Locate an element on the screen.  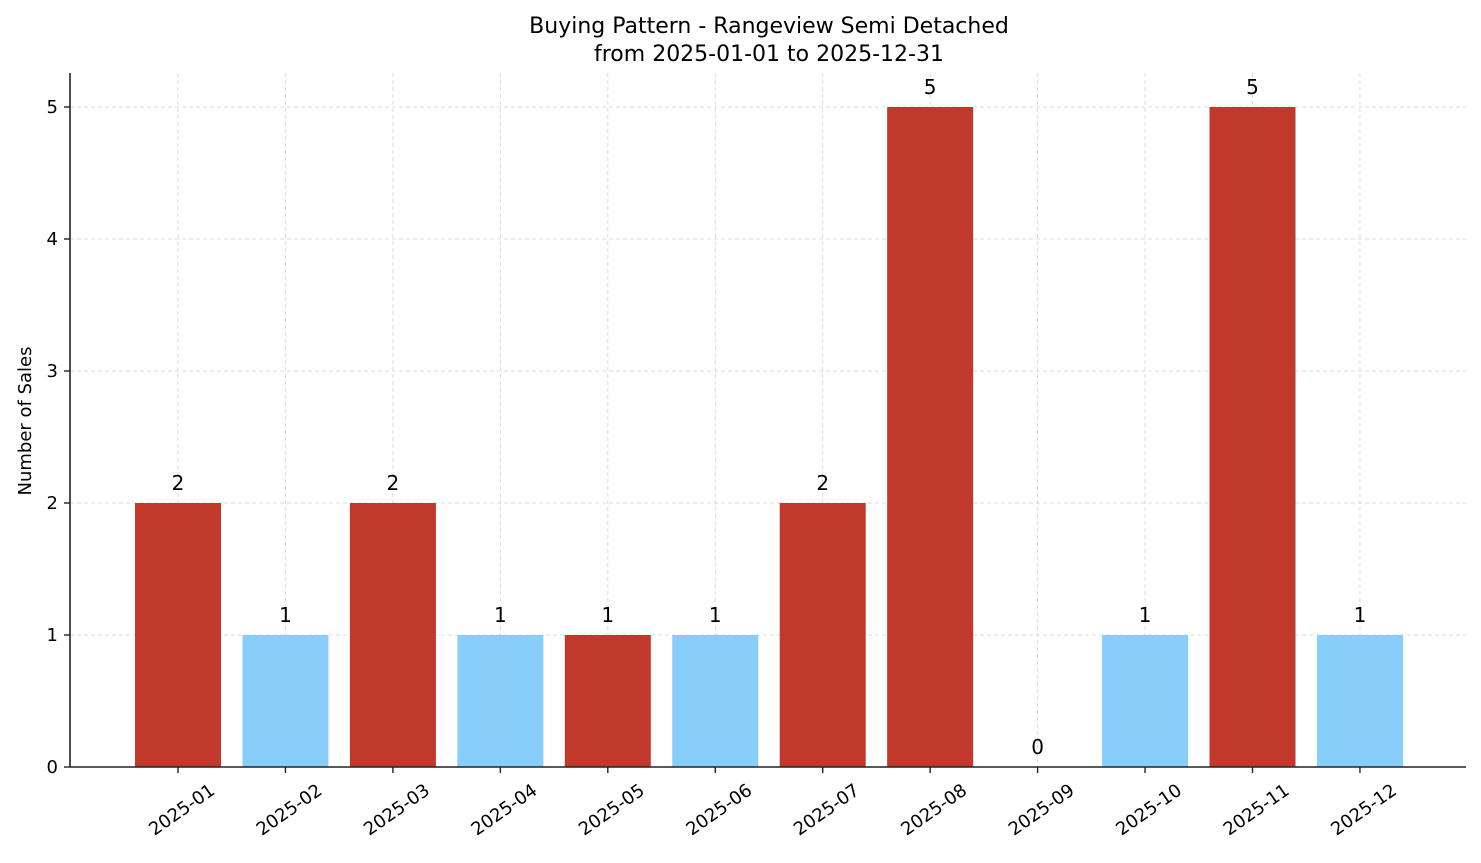
x-tick-label: 2025-10 is located at coordinates (1149, 810).